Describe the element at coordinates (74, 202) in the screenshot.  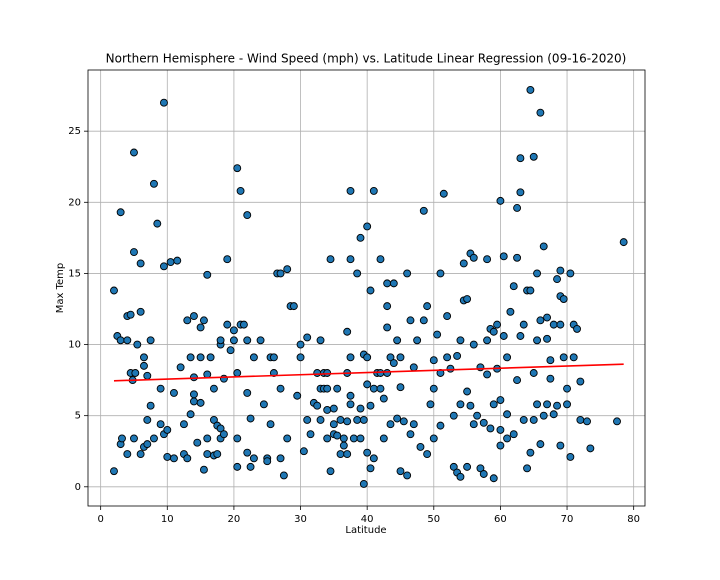
I see `y-tick-label: 20` at that location.